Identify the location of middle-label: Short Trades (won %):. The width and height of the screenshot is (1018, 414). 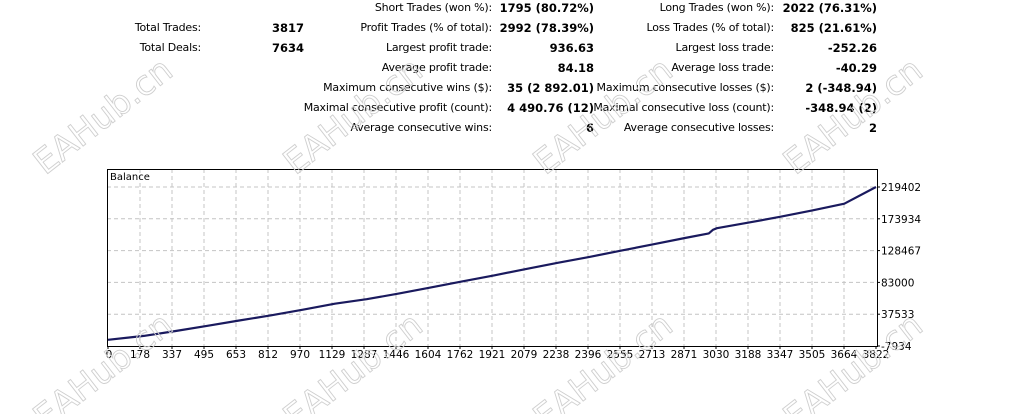
(433, 7).